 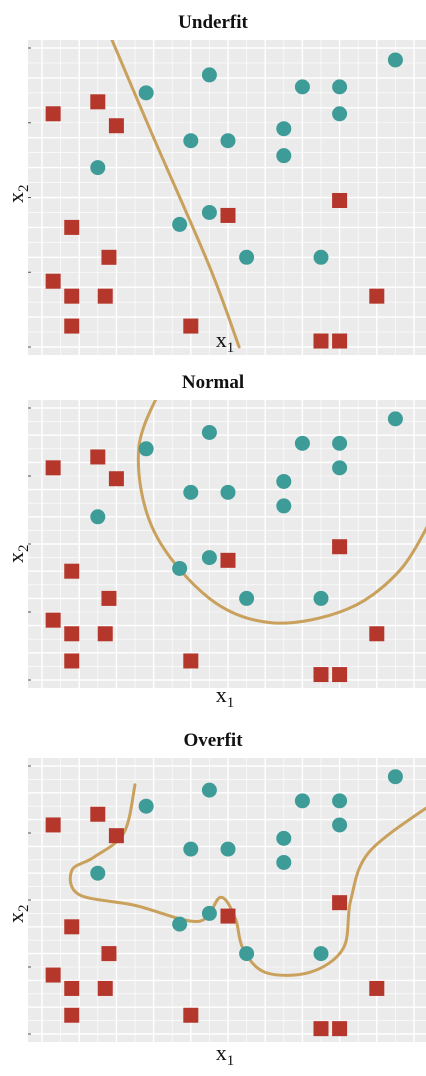 What do you see at coordinates (213, 740) in the screenshot?
I see `chart-title: Overfit` at bounding box center [213, 740].